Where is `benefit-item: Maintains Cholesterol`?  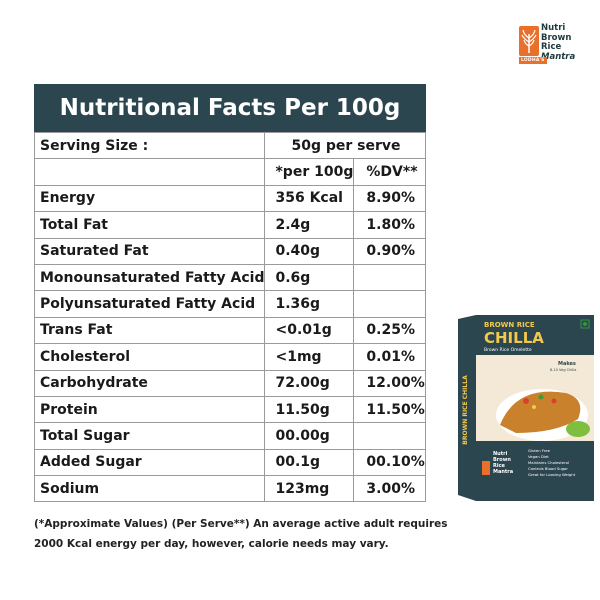 benefit-item: Maintains Cholesterol is located at coordinates (548, 462).